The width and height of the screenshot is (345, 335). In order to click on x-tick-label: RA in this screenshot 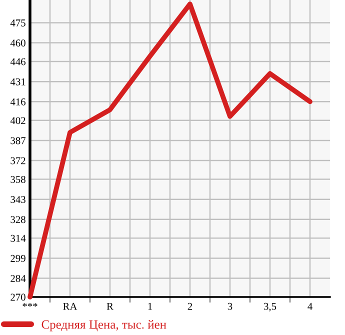, I will do `click(70, 306)`.